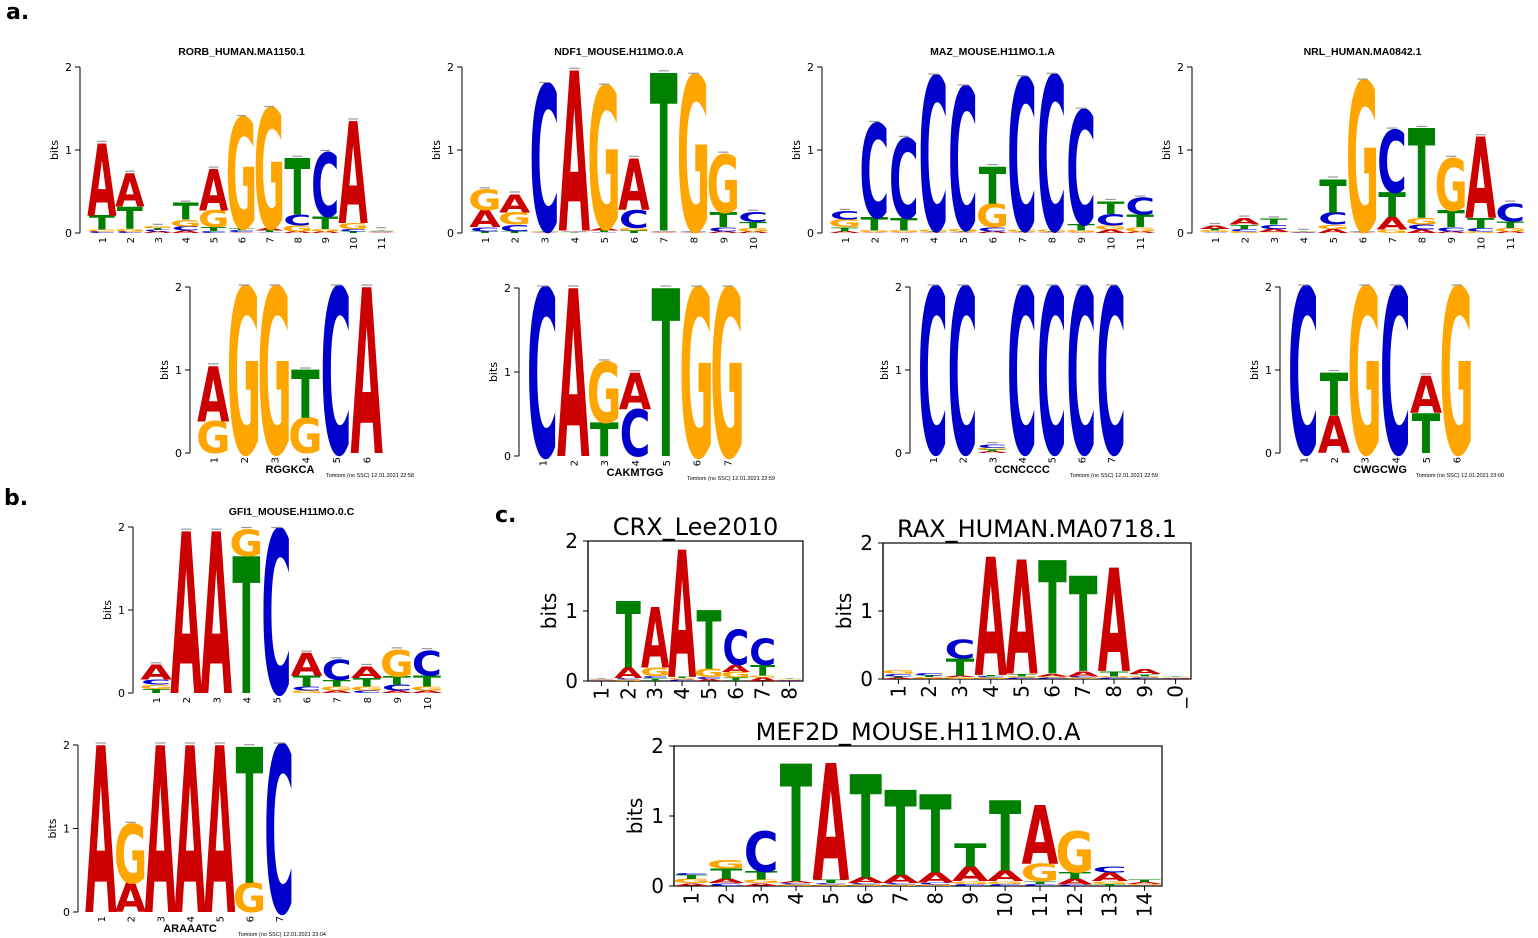  What do you see at coordinates (178, 370) in the screenshot?
I see `y-tick-label: 1` at bounding box center [178, 370].